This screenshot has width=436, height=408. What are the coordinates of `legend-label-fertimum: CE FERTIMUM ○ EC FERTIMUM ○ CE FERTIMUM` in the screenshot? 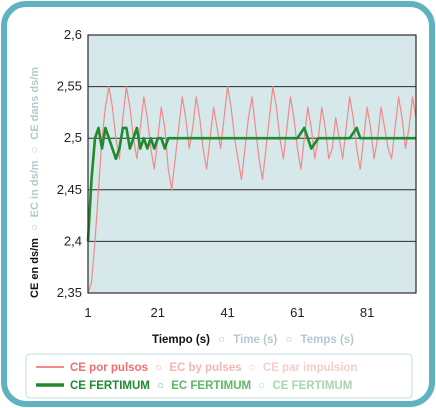 It's located at (211, 386).